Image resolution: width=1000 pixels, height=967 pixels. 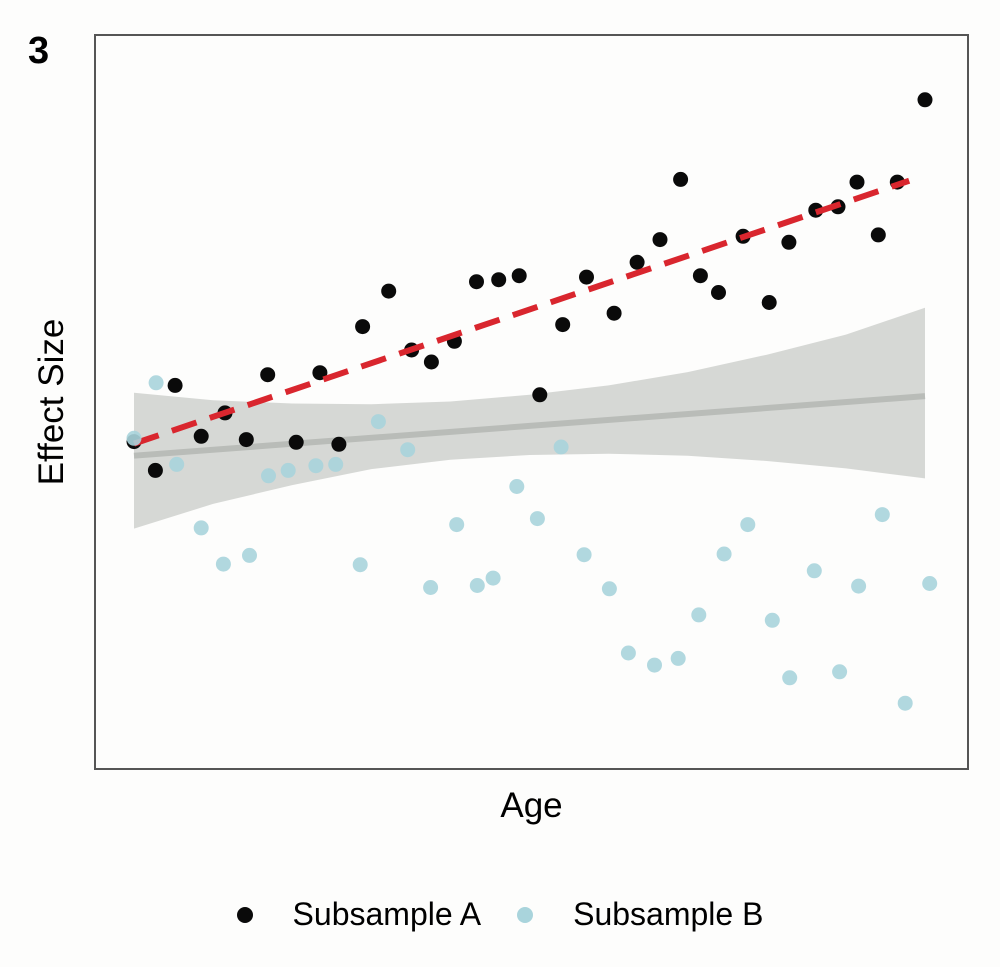 What do you see at coordinates (500, 914) in the screenshot?
I see `legend: Subsample A Subsample B` at bounding box center [500, 914].